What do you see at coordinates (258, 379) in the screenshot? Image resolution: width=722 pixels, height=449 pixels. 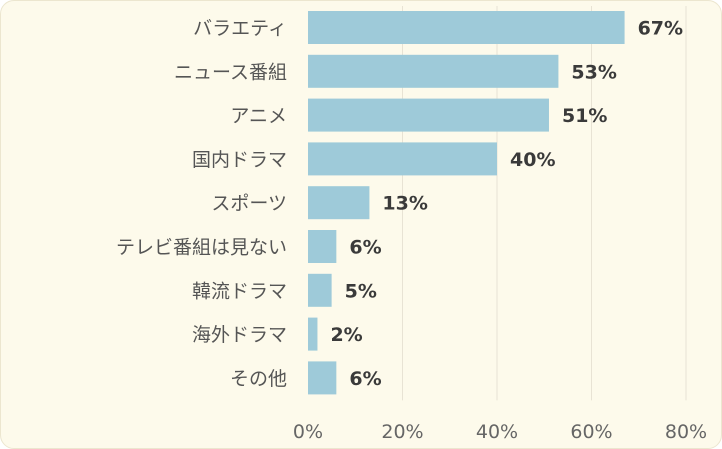 I see `category-label: その他` at bounding box center [258, 379].